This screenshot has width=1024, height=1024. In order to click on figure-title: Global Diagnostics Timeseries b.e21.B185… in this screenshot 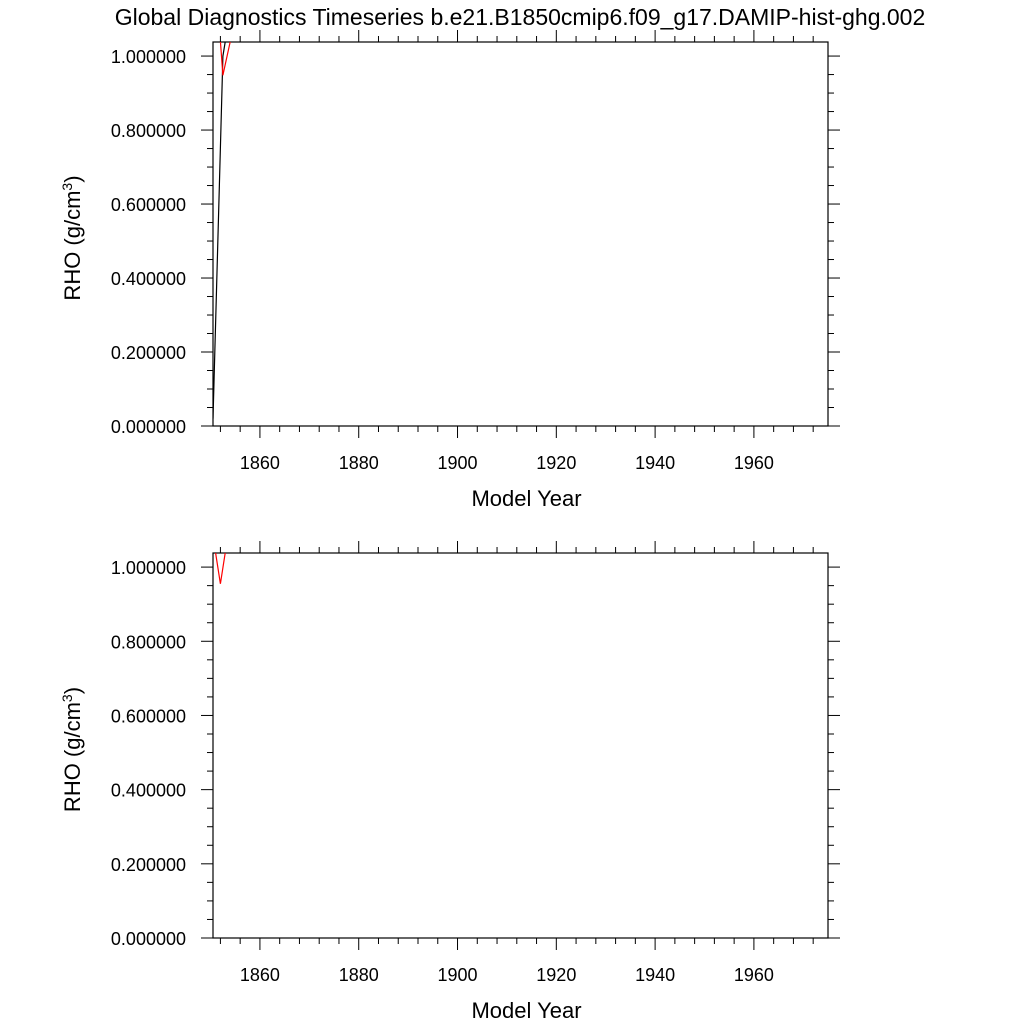, I will do `click(520, 17)`.